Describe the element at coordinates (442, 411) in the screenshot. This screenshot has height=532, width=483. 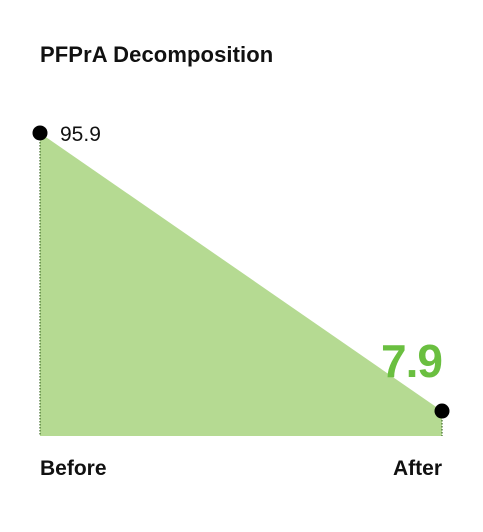
I see `end-point` at that location.